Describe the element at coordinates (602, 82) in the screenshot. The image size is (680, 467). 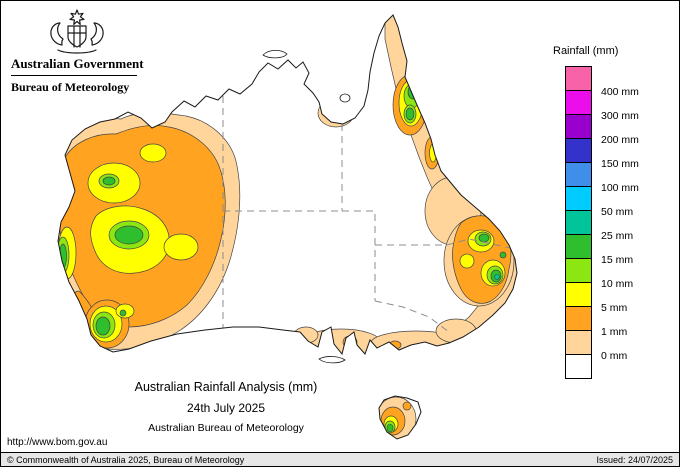
I see `legend-entry-pink: 400 mm` at that location.